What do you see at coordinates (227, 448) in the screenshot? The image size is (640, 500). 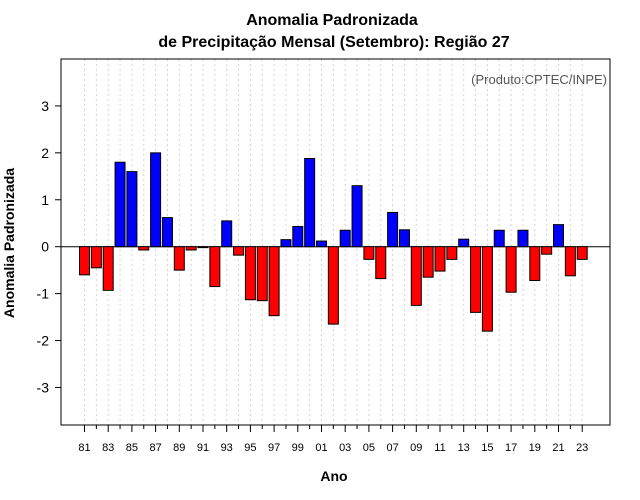 I see `x-tick-label: 93` at bounding box center [227, 448].